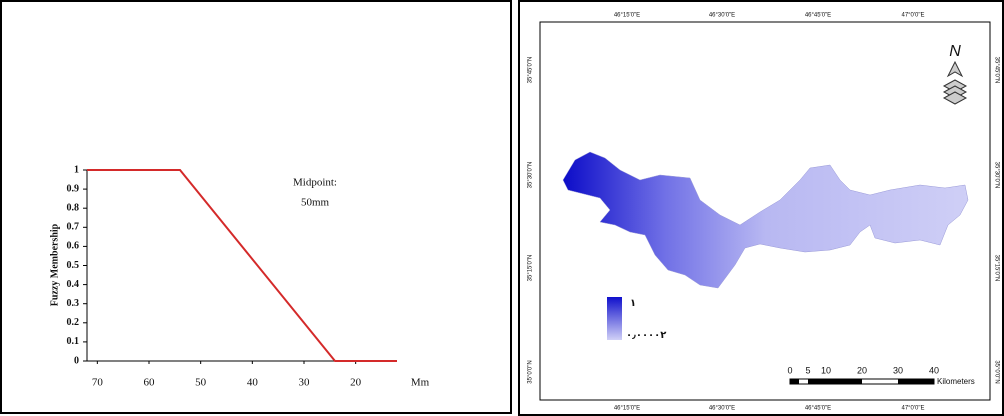 The height and width of the screenshot is (416, 1004). What do you see at coordinates (898, 370) in the screenshot?
I see `scale-label: 30` at bounding box center [898, 370].